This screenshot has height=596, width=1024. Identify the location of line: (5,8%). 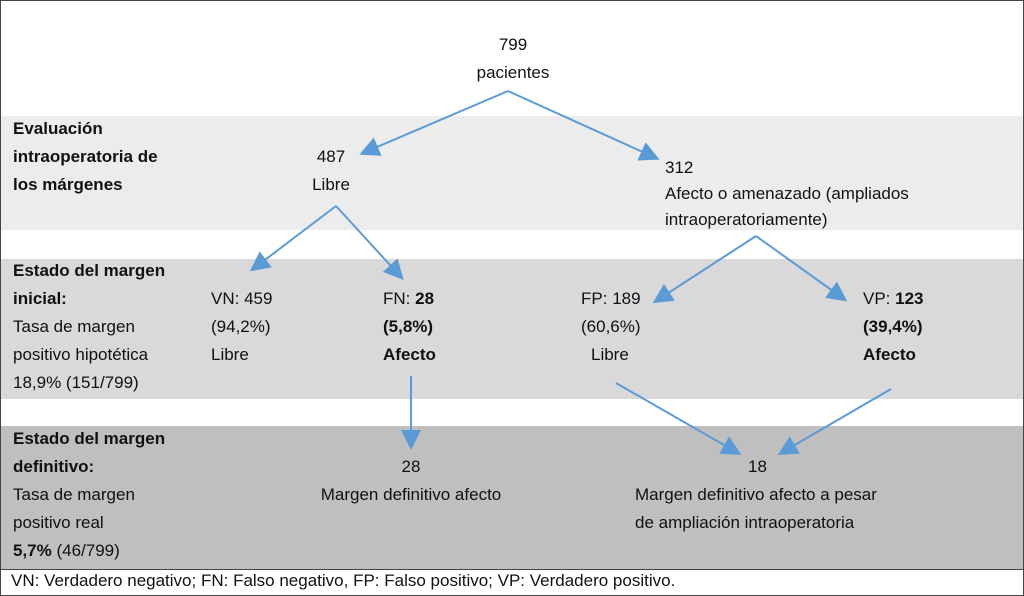
(408, 326).